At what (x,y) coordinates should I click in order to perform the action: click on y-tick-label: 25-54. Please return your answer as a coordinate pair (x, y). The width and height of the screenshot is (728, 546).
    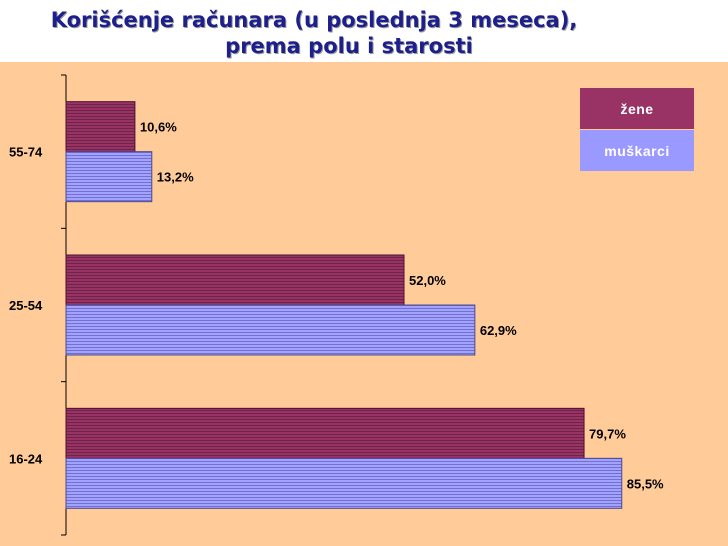
    Looking at the image, I should click on (26, 305).